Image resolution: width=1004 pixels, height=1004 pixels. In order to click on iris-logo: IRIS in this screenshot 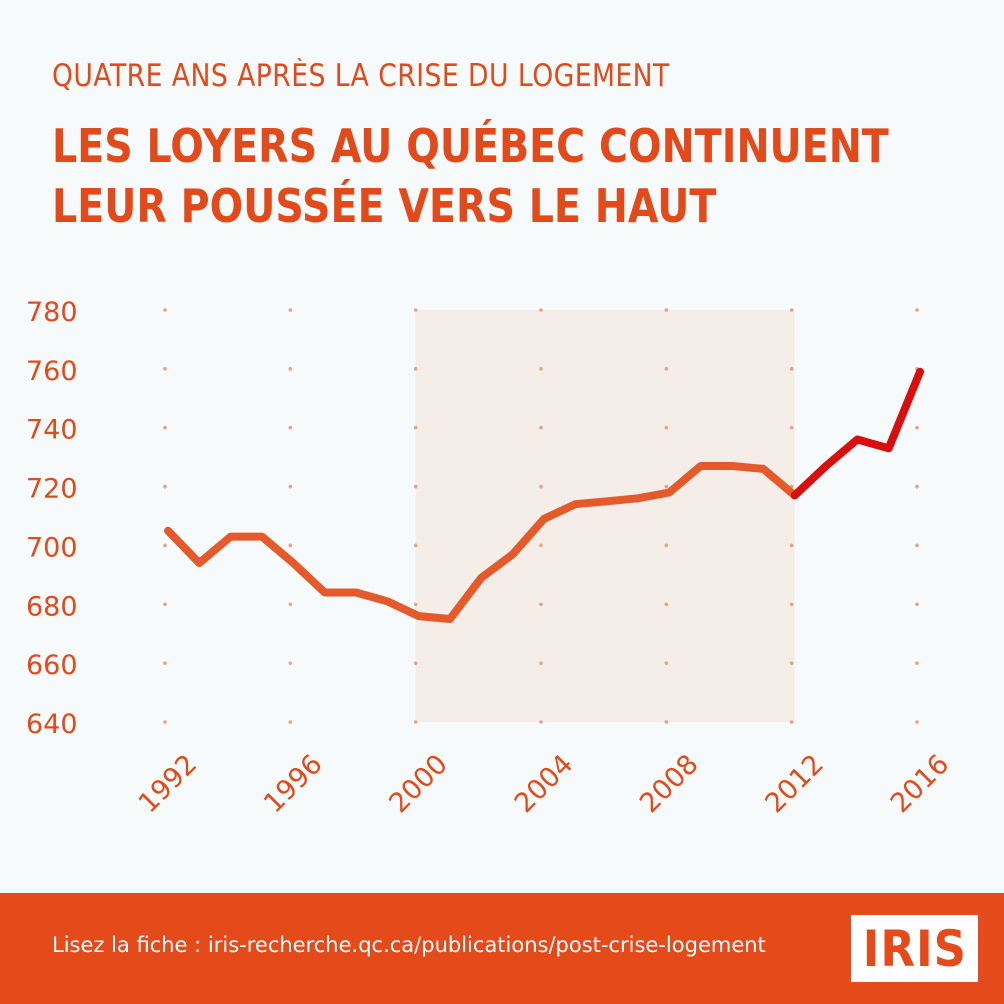, I will do `click(914, 948)`.